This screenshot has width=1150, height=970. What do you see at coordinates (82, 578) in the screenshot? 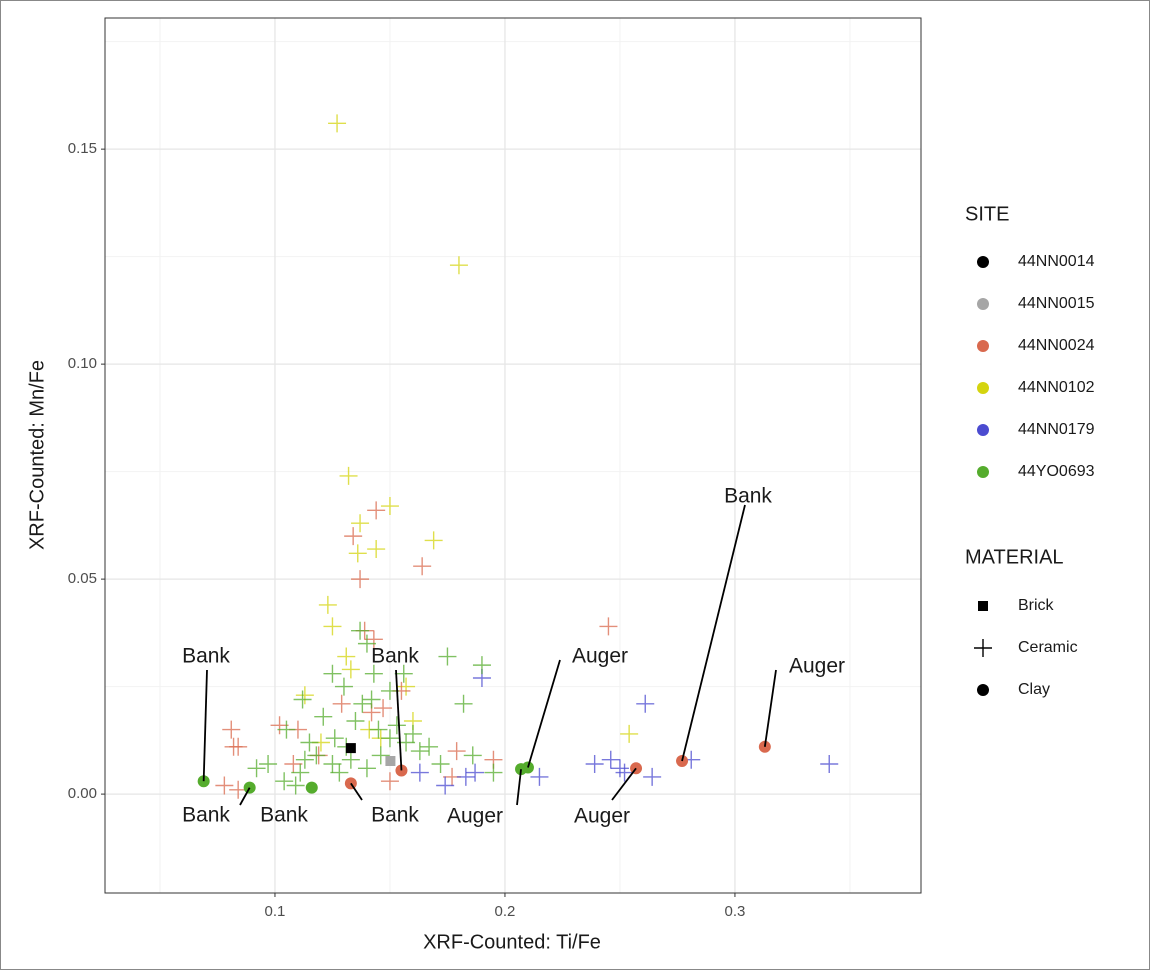
I see `y-tick-label: 0.05` at bounding box center [82, 578].